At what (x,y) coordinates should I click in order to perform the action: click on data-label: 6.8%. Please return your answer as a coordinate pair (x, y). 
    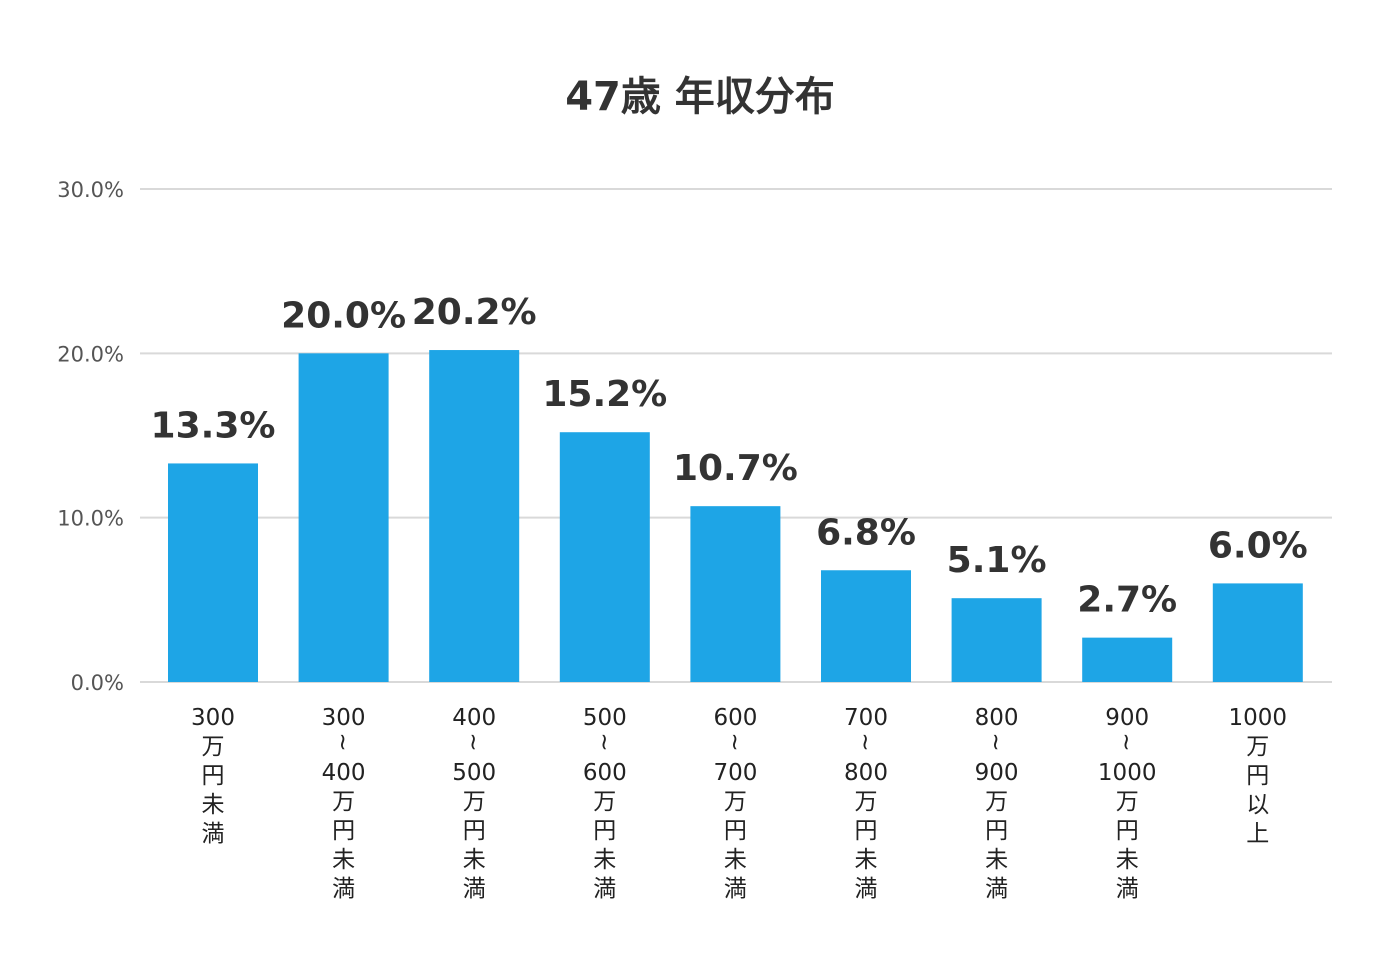
    Looking at the image, I should click on (866, 532).